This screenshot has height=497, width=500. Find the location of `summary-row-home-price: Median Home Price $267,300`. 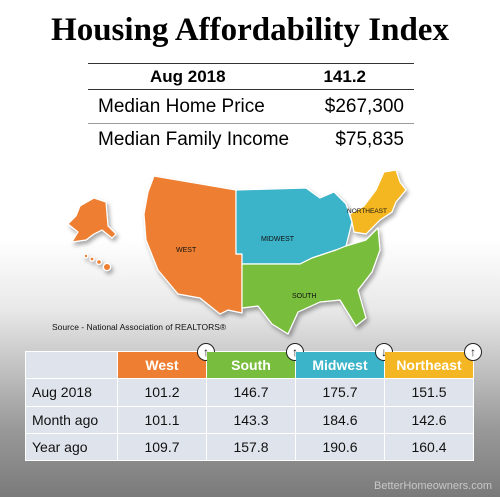

summary-row-home-price: Median Home Price $267,300 is located at coordinates (251, 106).